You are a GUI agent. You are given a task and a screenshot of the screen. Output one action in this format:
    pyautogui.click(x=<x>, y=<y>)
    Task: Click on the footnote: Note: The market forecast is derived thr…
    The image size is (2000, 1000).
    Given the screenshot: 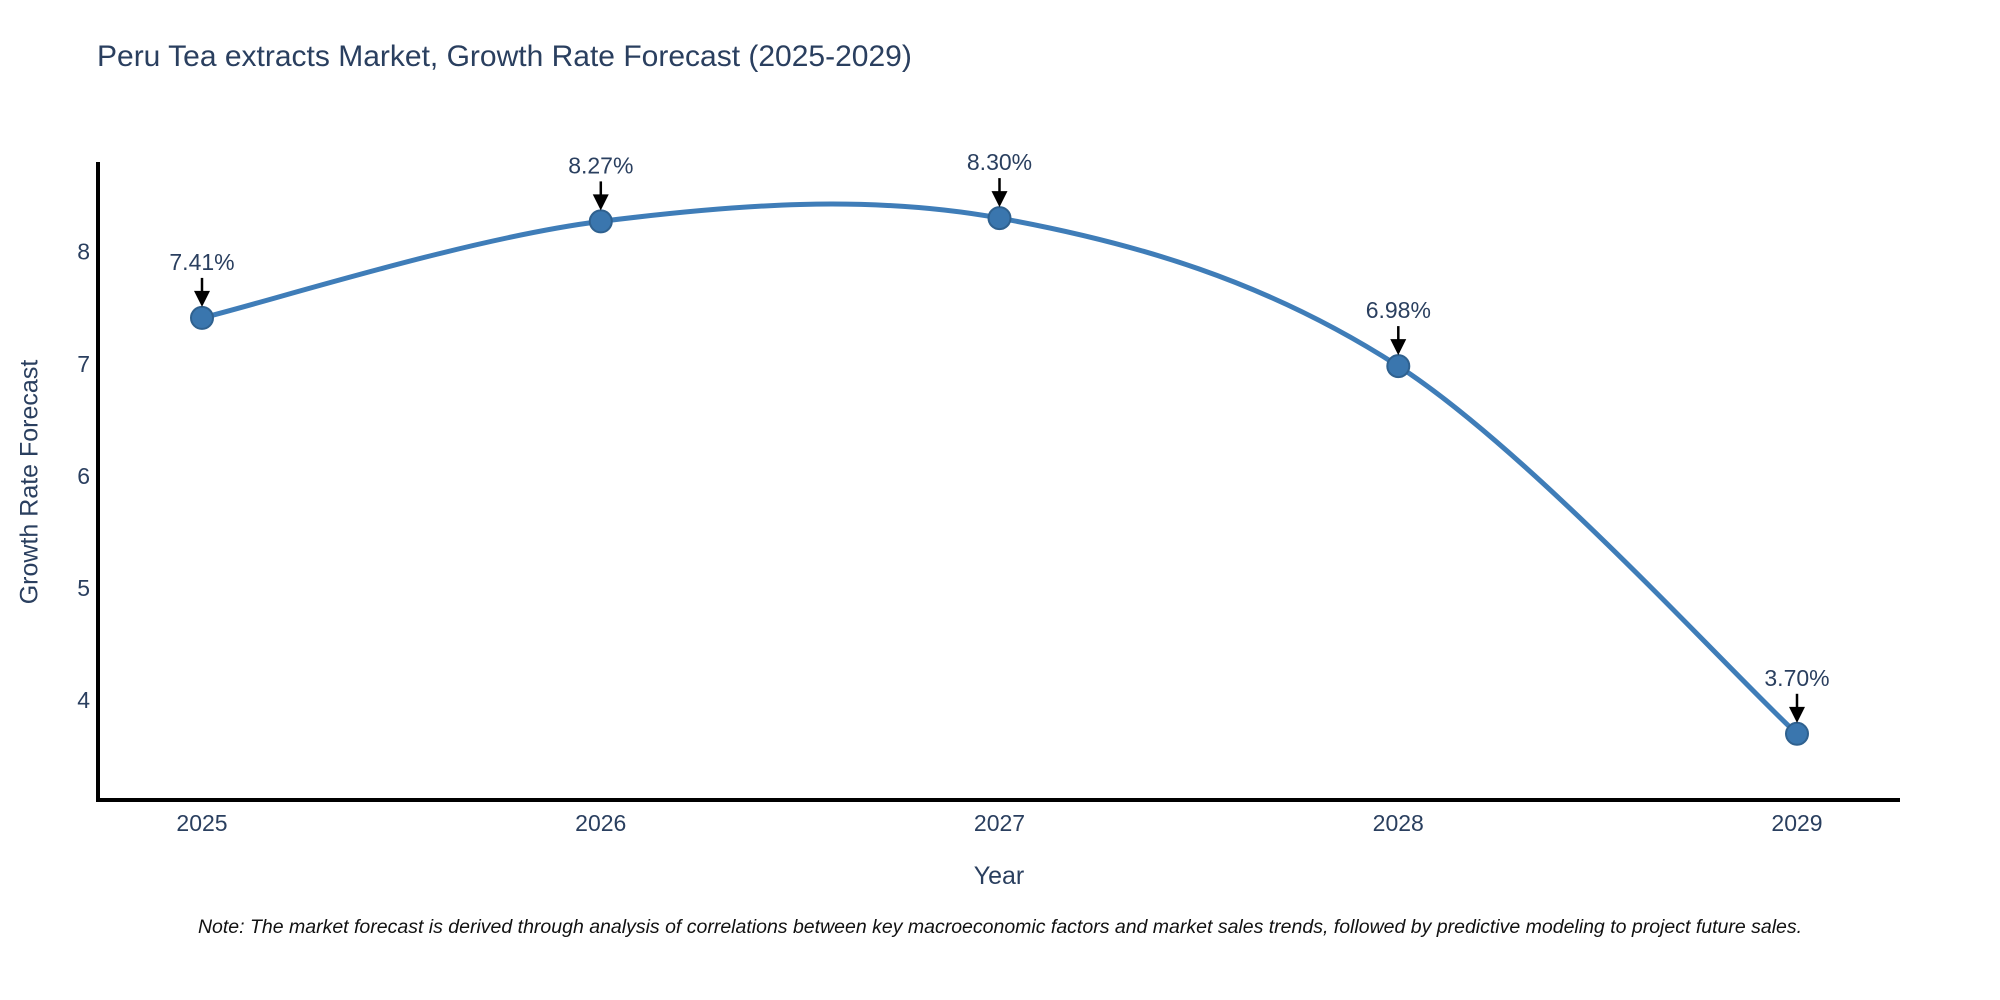 What is the action you would take?
    pyautogui.click(x=1000, y=927)
    